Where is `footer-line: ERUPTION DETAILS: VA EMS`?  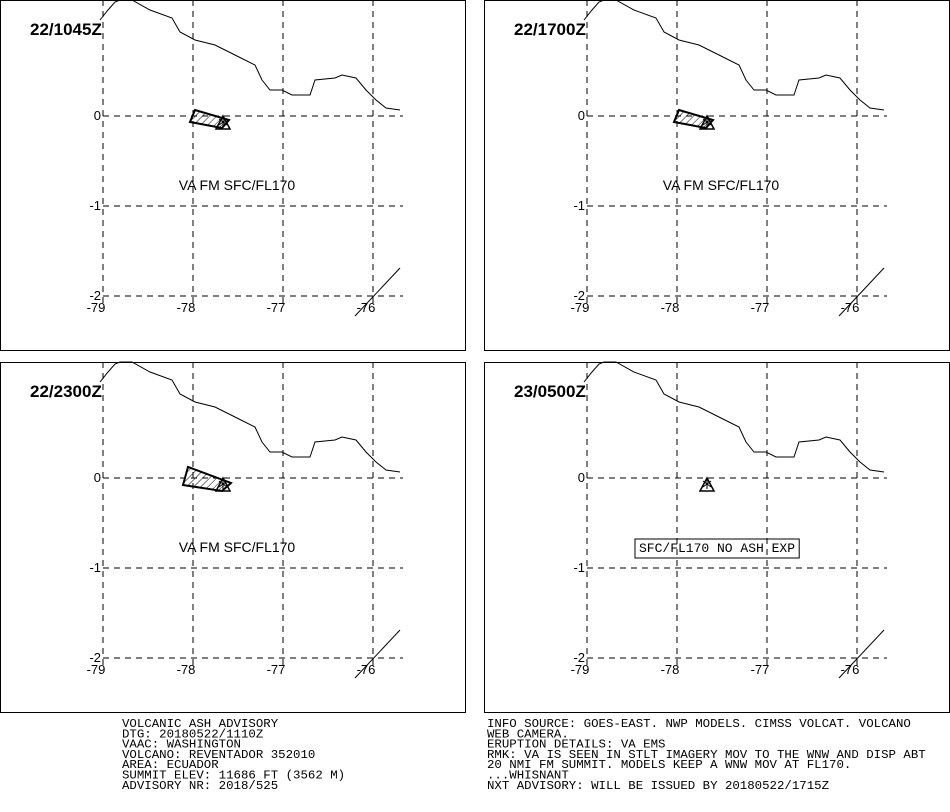 footer-line: ERUPTION DETAILS: VA EMS is located at coordinates (576, 745).